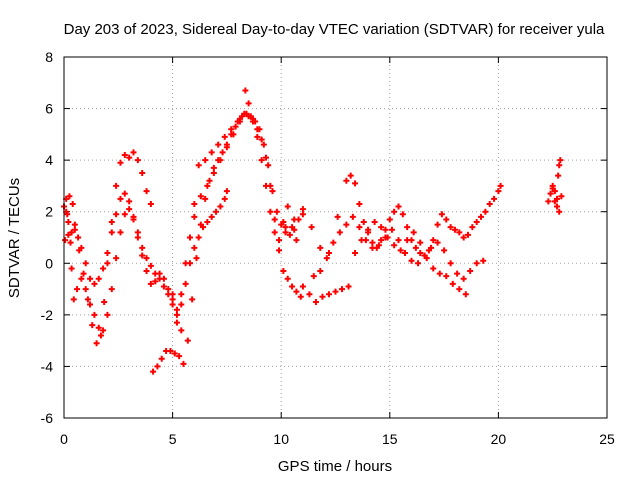 The height and width of the screenshot is (480, 640). I want to click on data-series-track-e, so click(250, 174).